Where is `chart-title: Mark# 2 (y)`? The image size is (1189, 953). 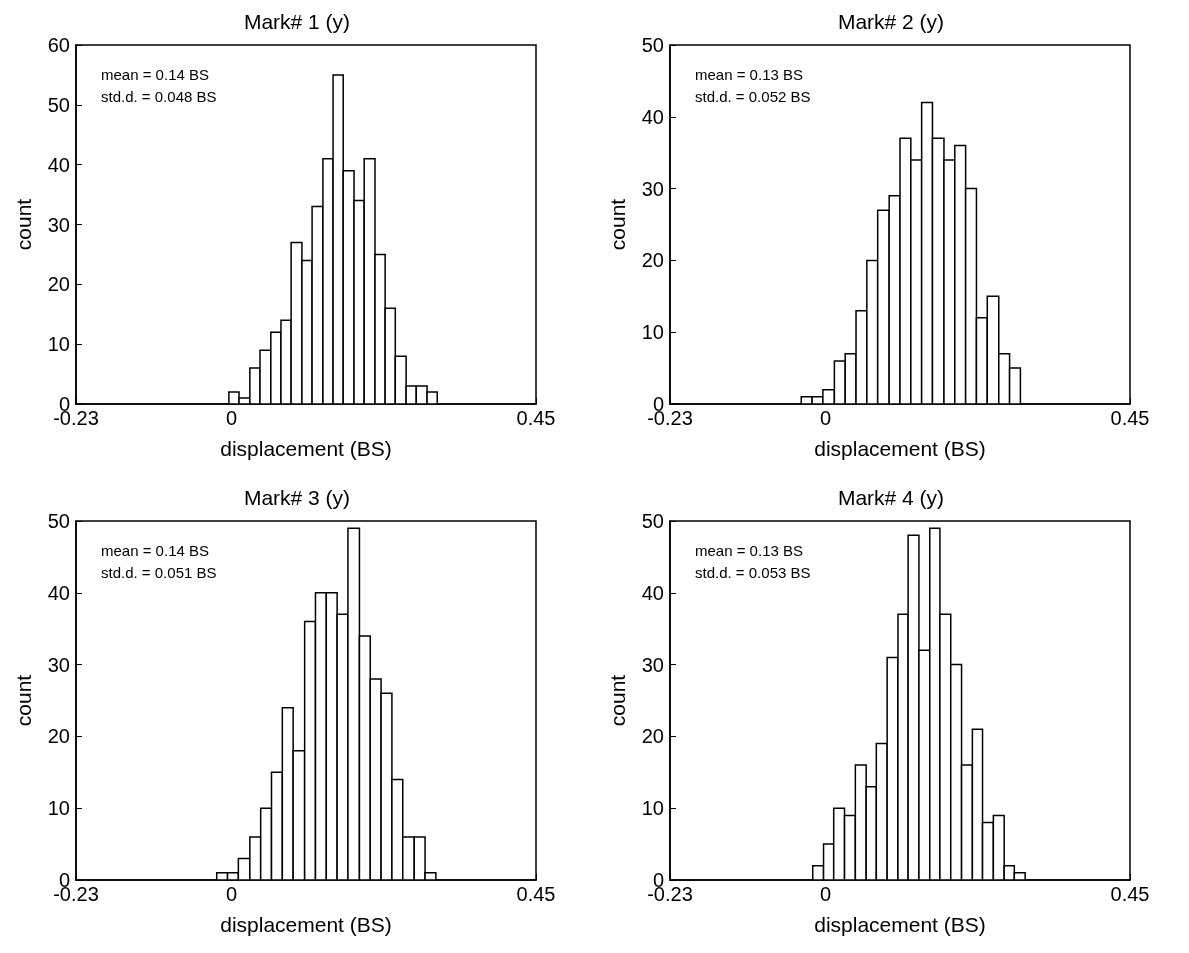
chart-title: Mark# 2 (y) is located at coordinates (891, 21).